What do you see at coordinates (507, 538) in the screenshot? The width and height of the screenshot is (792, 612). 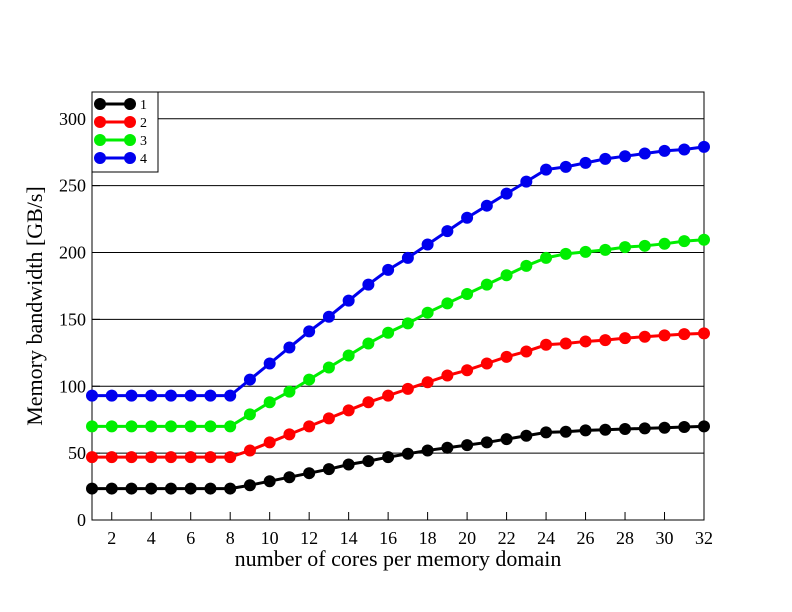 I see `x-tick-label: 22` at bounding box center [507, 538].